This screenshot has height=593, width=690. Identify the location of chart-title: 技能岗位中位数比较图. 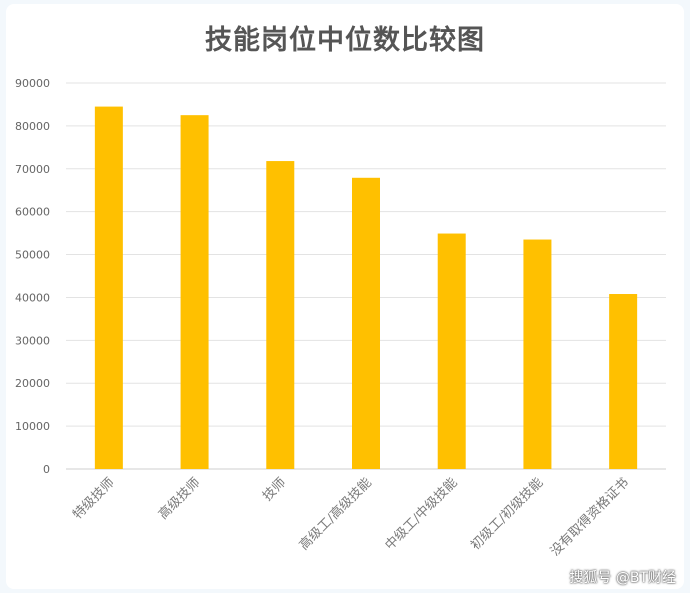
(345, 40).